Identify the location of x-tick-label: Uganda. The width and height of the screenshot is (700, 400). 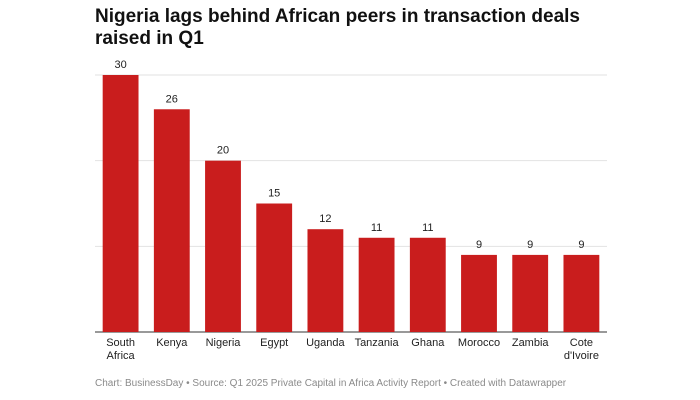
(325, 343).